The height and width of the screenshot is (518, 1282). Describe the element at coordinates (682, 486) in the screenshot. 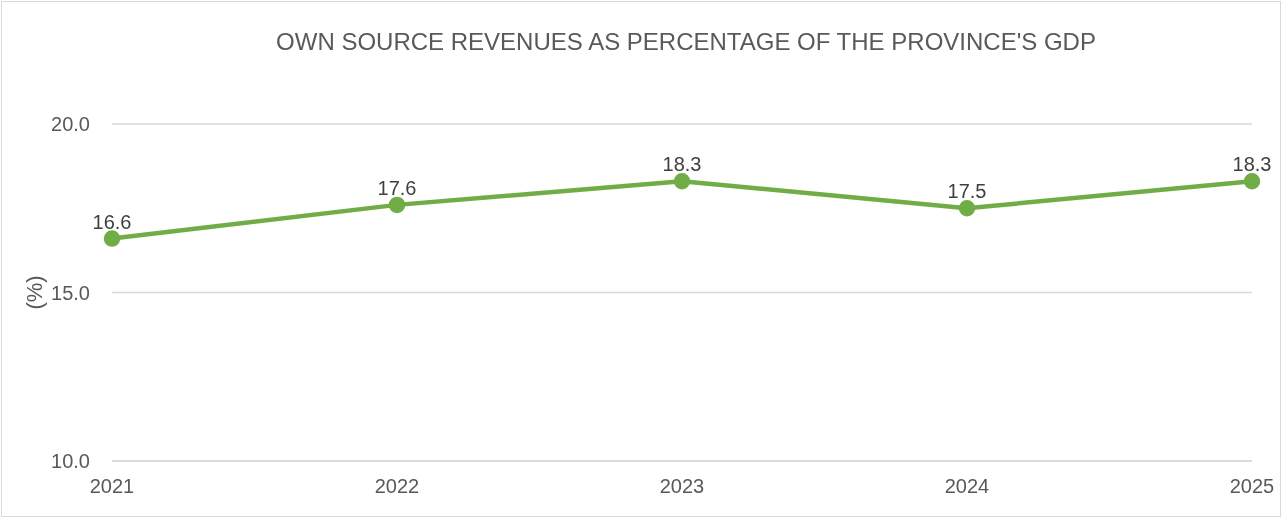

I see `x-tick-label: 2023` at that location.